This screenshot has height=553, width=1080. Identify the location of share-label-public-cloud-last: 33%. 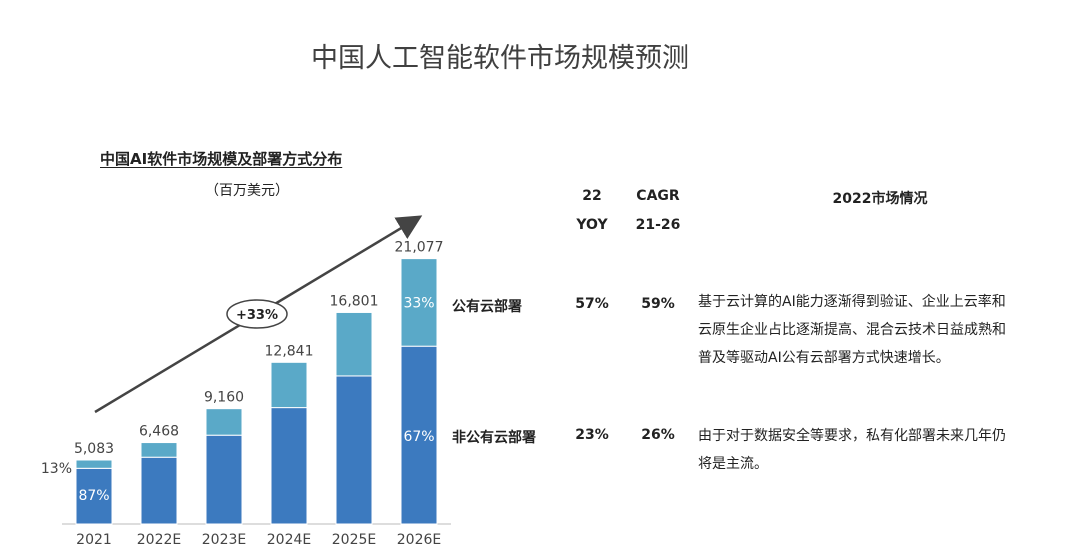
(418, 303).